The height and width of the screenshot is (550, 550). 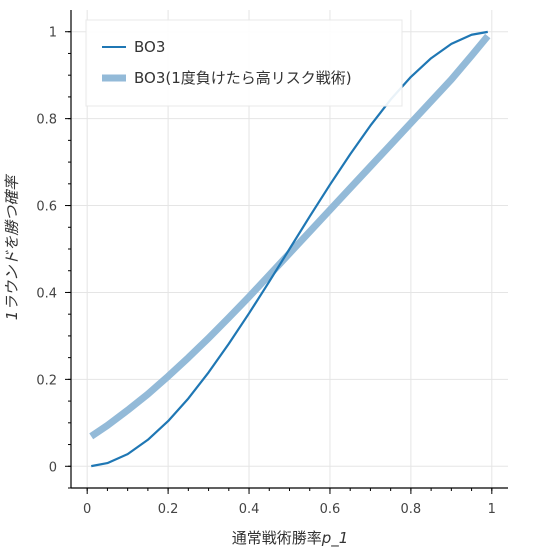 I want to click on x-tick-label: 0.6, so click(x=330, y=509).